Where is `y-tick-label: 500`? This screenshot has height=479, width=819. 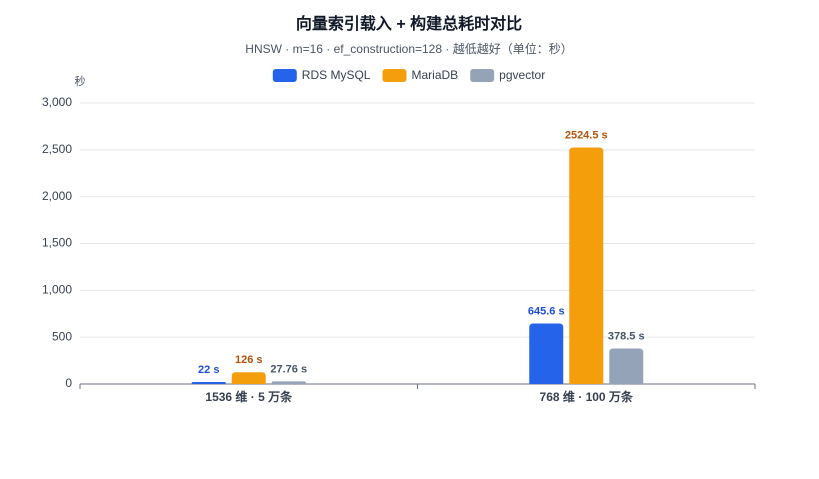 y-tick-label: 500 is located at coordinates (62, 336).